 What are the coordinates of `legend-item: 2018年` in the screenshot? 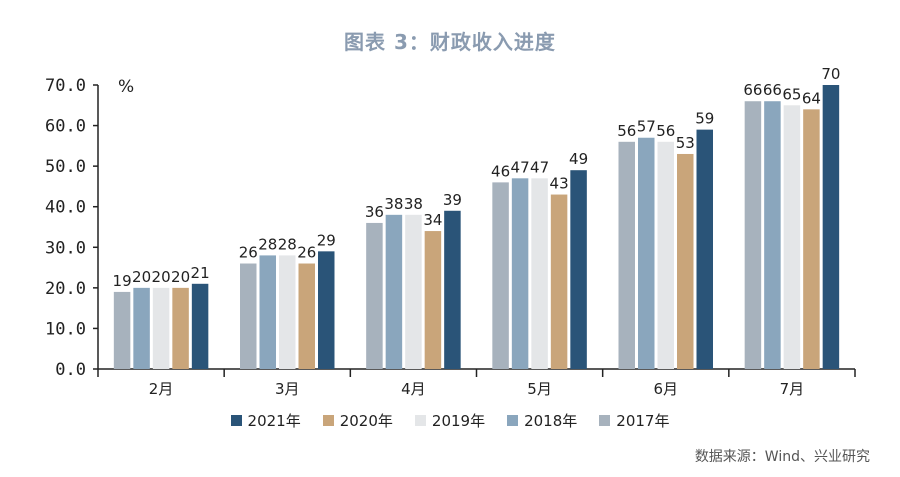 It's located at (542, 420).